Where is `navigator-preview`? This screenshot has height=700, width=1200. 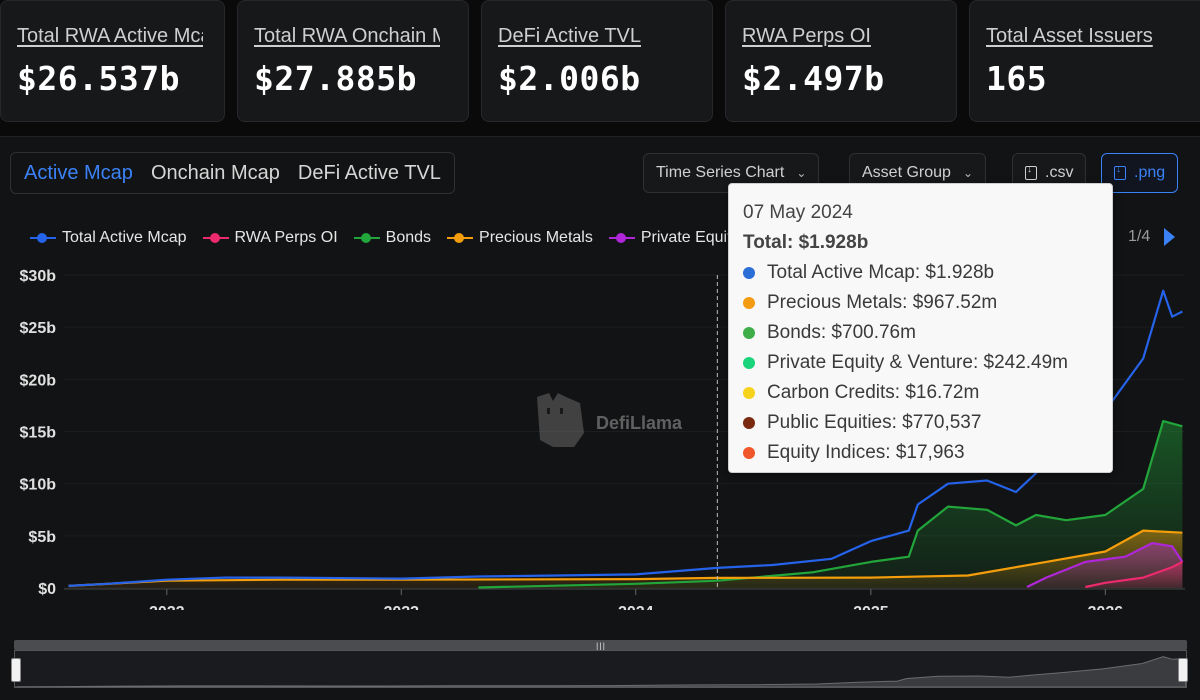 navigator-preview is located at coordinates (600, 672).